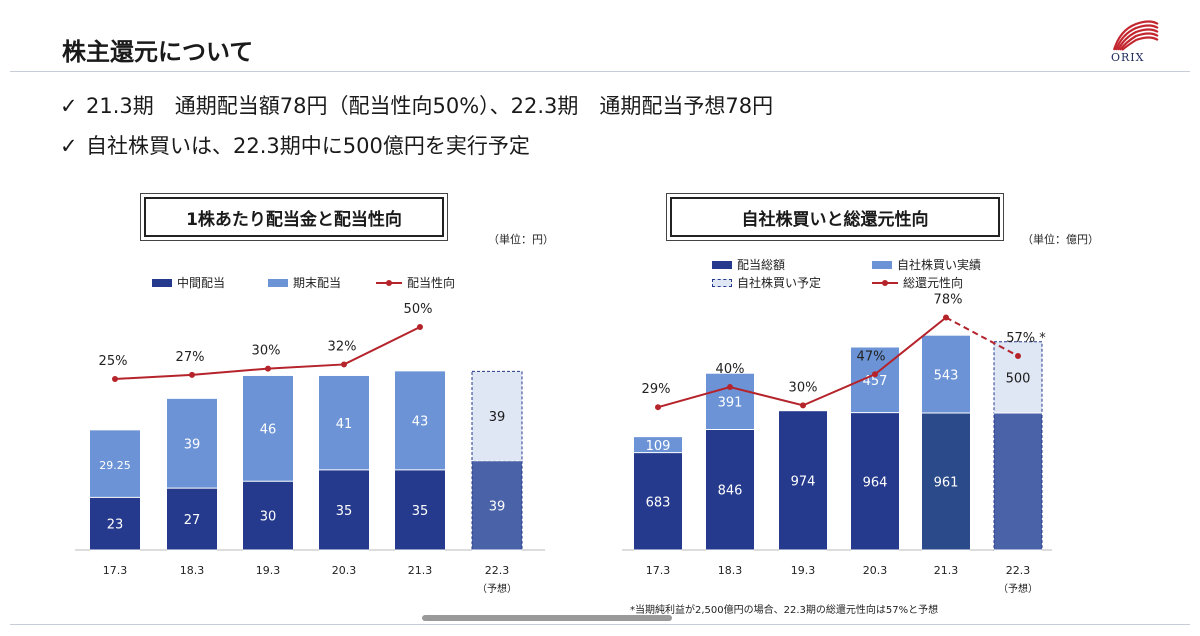  What do you see at coordinates (115, 570) in the screenshot?
I see `chart1-tick-label: 17.3` at bounding box center [115, 570].